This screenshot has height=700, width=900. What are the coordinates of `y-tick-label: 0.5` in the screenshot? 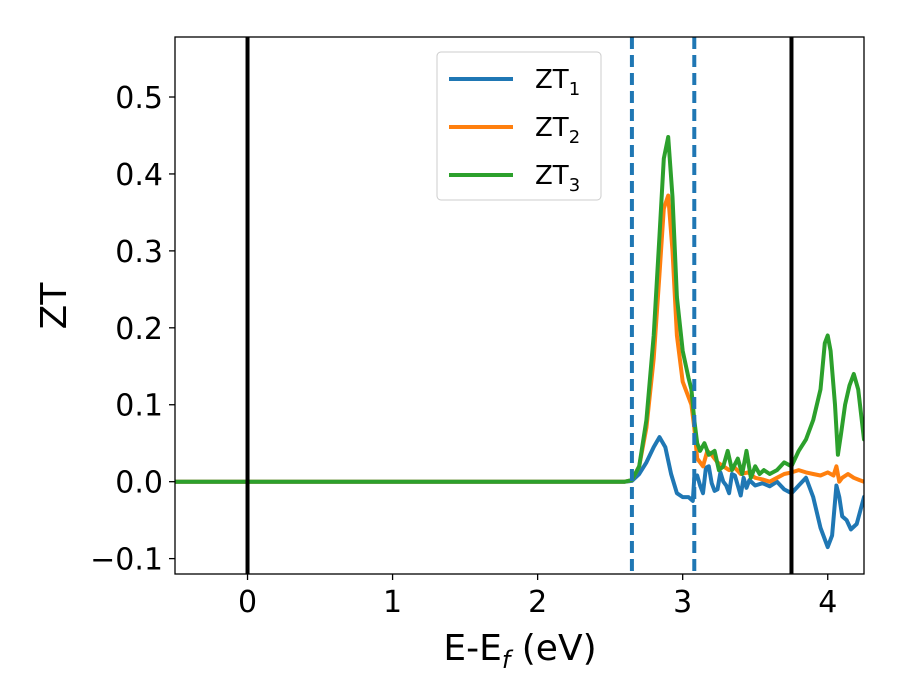 It's located at (139, 98).